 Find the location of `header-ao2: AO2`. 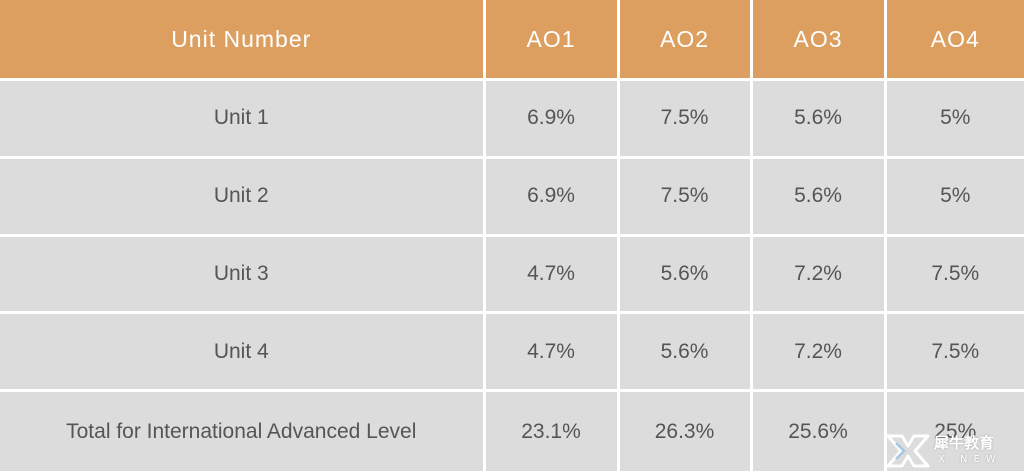

header-ao2: AO2 is located at coordinates (684, 40).